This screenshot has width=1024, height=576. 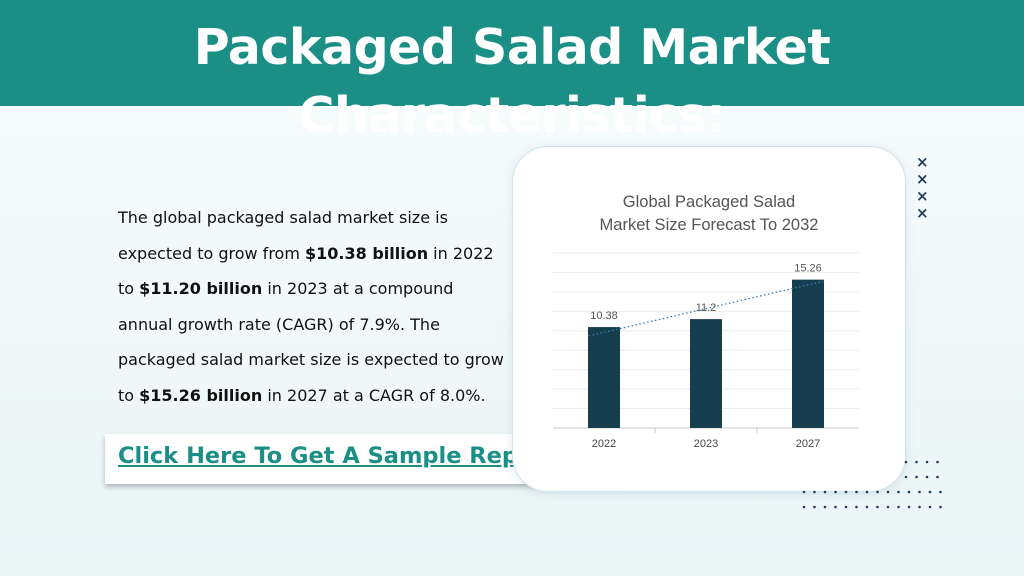 What do you see at coordinates (922, 187) in the screenshot?
I see `cross-pattern-icon: × × × ×` at bounding box center [922, 187].